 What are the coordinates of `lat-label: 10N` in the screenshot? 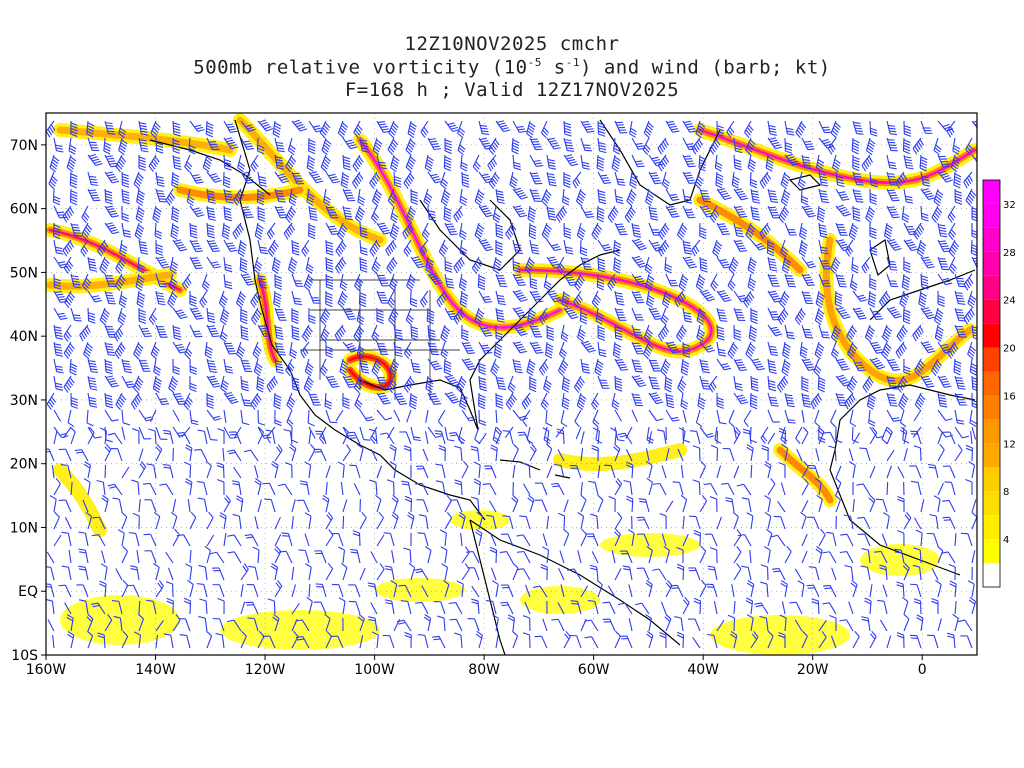 It's located at (24, 528).